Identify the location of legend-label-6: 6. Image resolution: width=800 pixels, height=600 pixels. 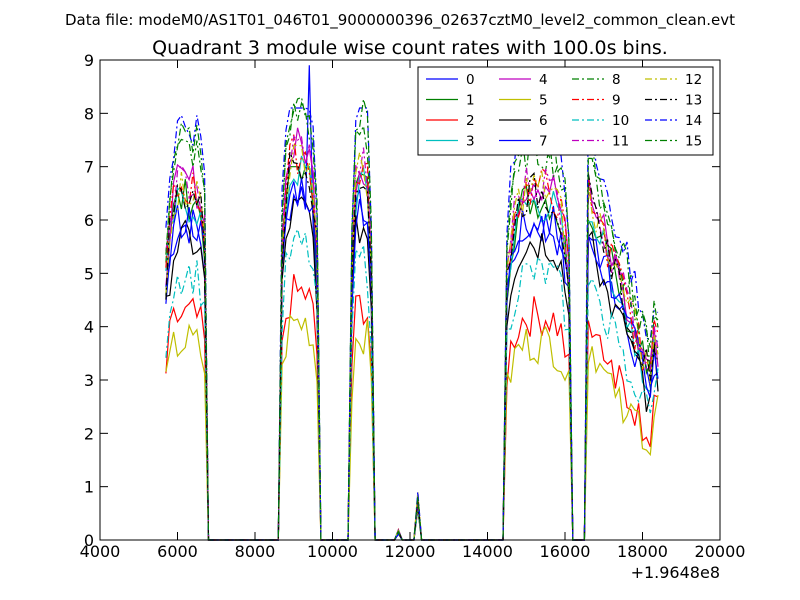
(543, 121).